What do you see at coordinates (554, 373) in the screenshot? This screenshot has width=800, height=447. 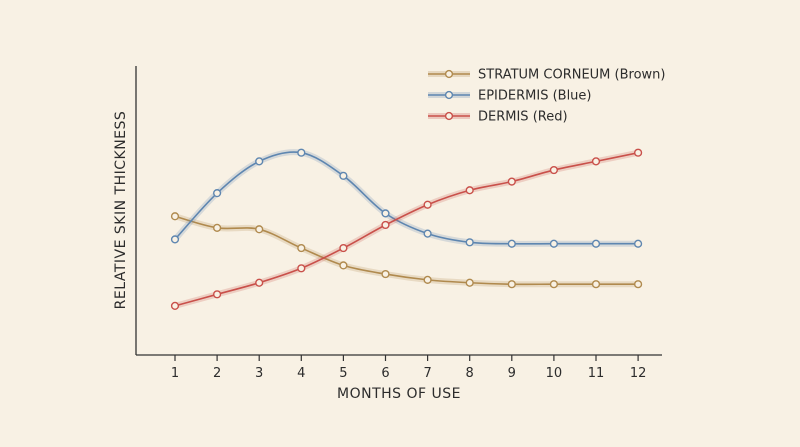 I see `x-tick-label: 10` at bounding box center [554, 373].